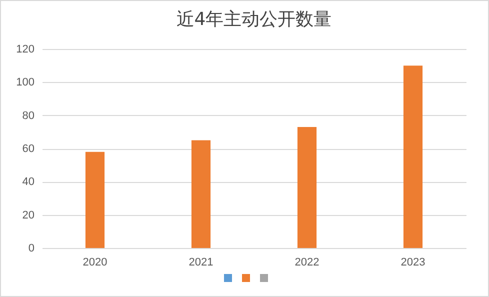 This screenshot has width=489, height=297. Describe the element at coordinates (28, 215) in the screenshot. I see `y-tick-label: 20` at that location.